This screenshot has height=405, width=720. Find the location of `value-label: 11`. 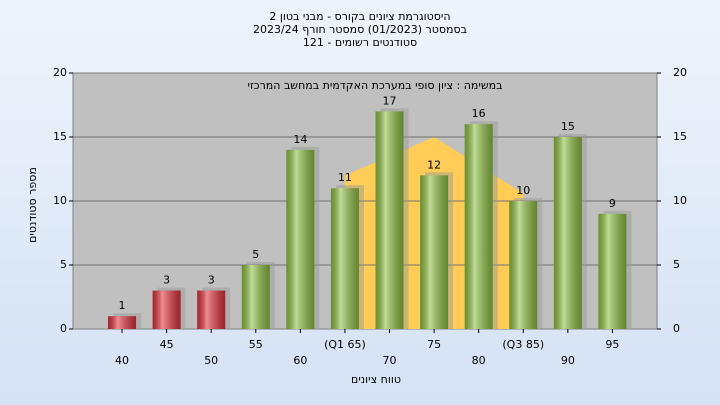

value-label: 11 is located at coordinates (345, 177).